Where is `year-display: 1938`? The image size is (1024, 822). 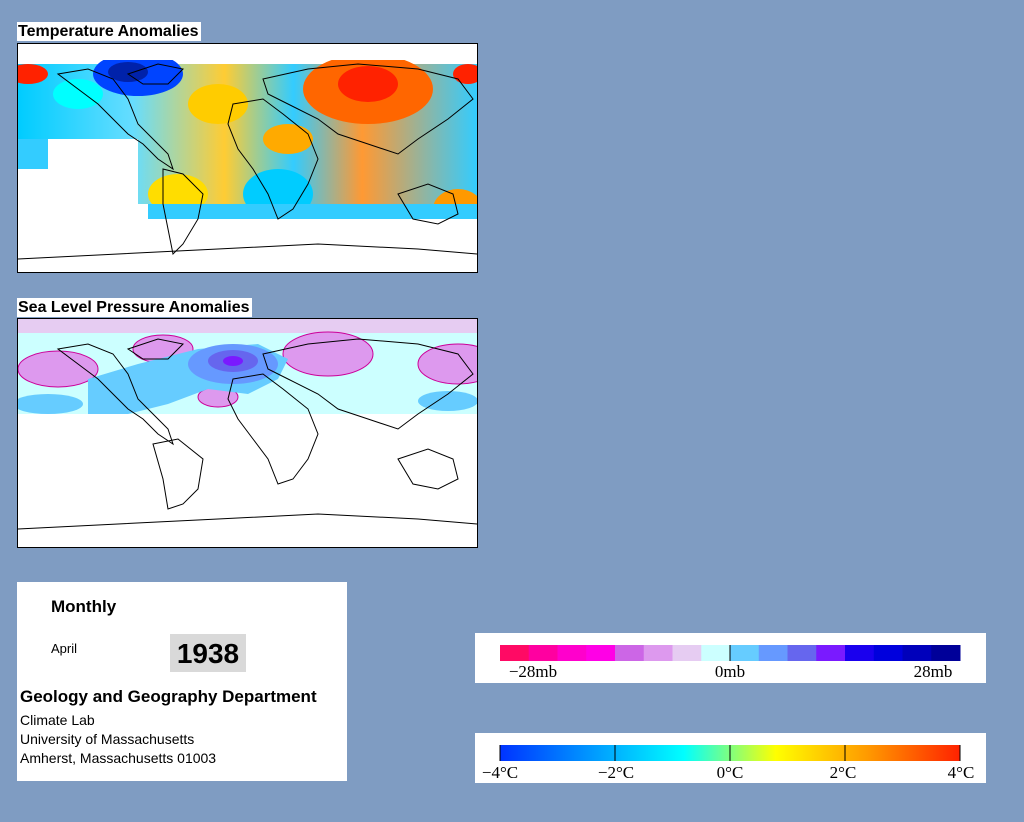
year-display: 1938 is located at coordinates (208, 653).